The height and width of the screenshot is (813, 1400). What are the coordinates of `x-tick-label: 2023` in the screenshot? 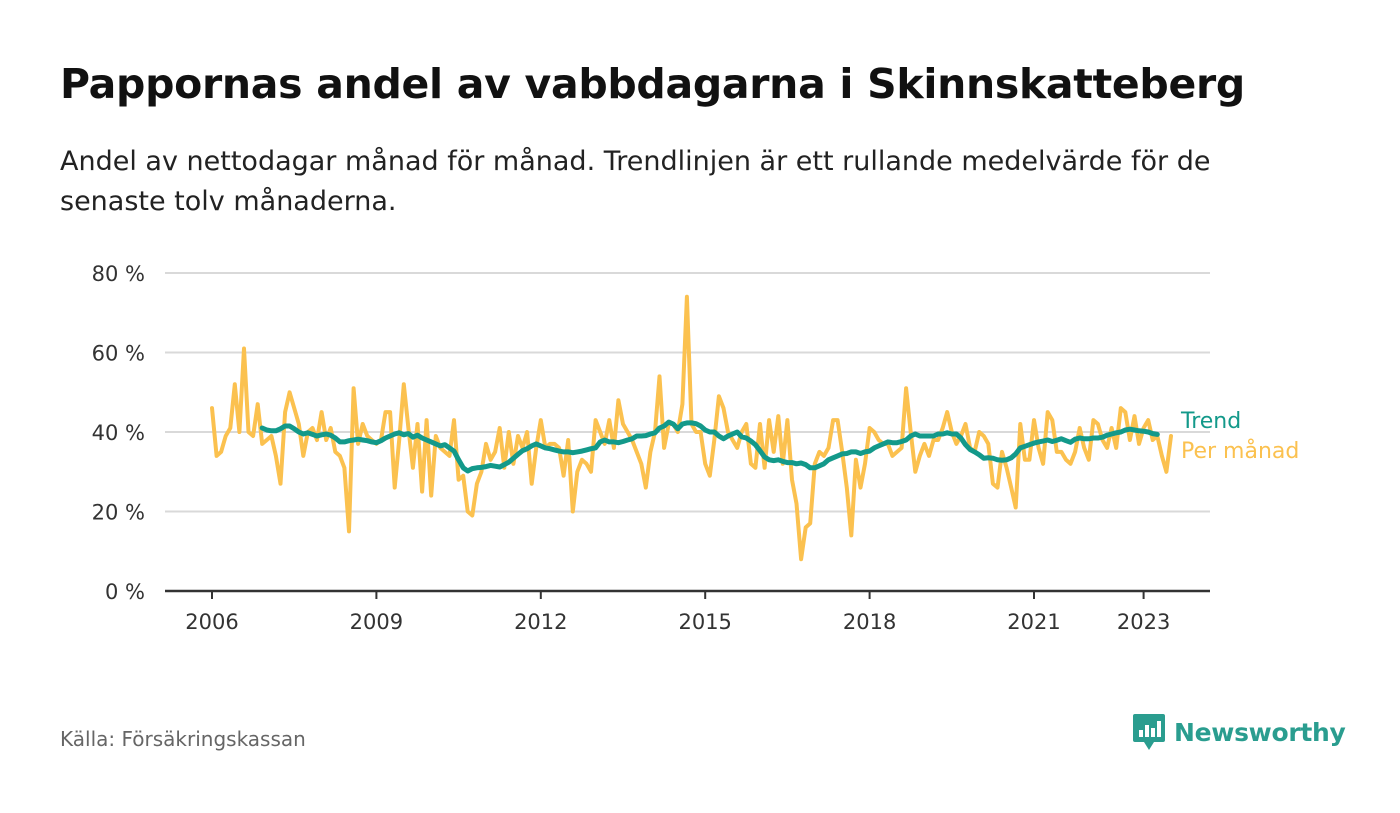 It's located at (1143, 622).